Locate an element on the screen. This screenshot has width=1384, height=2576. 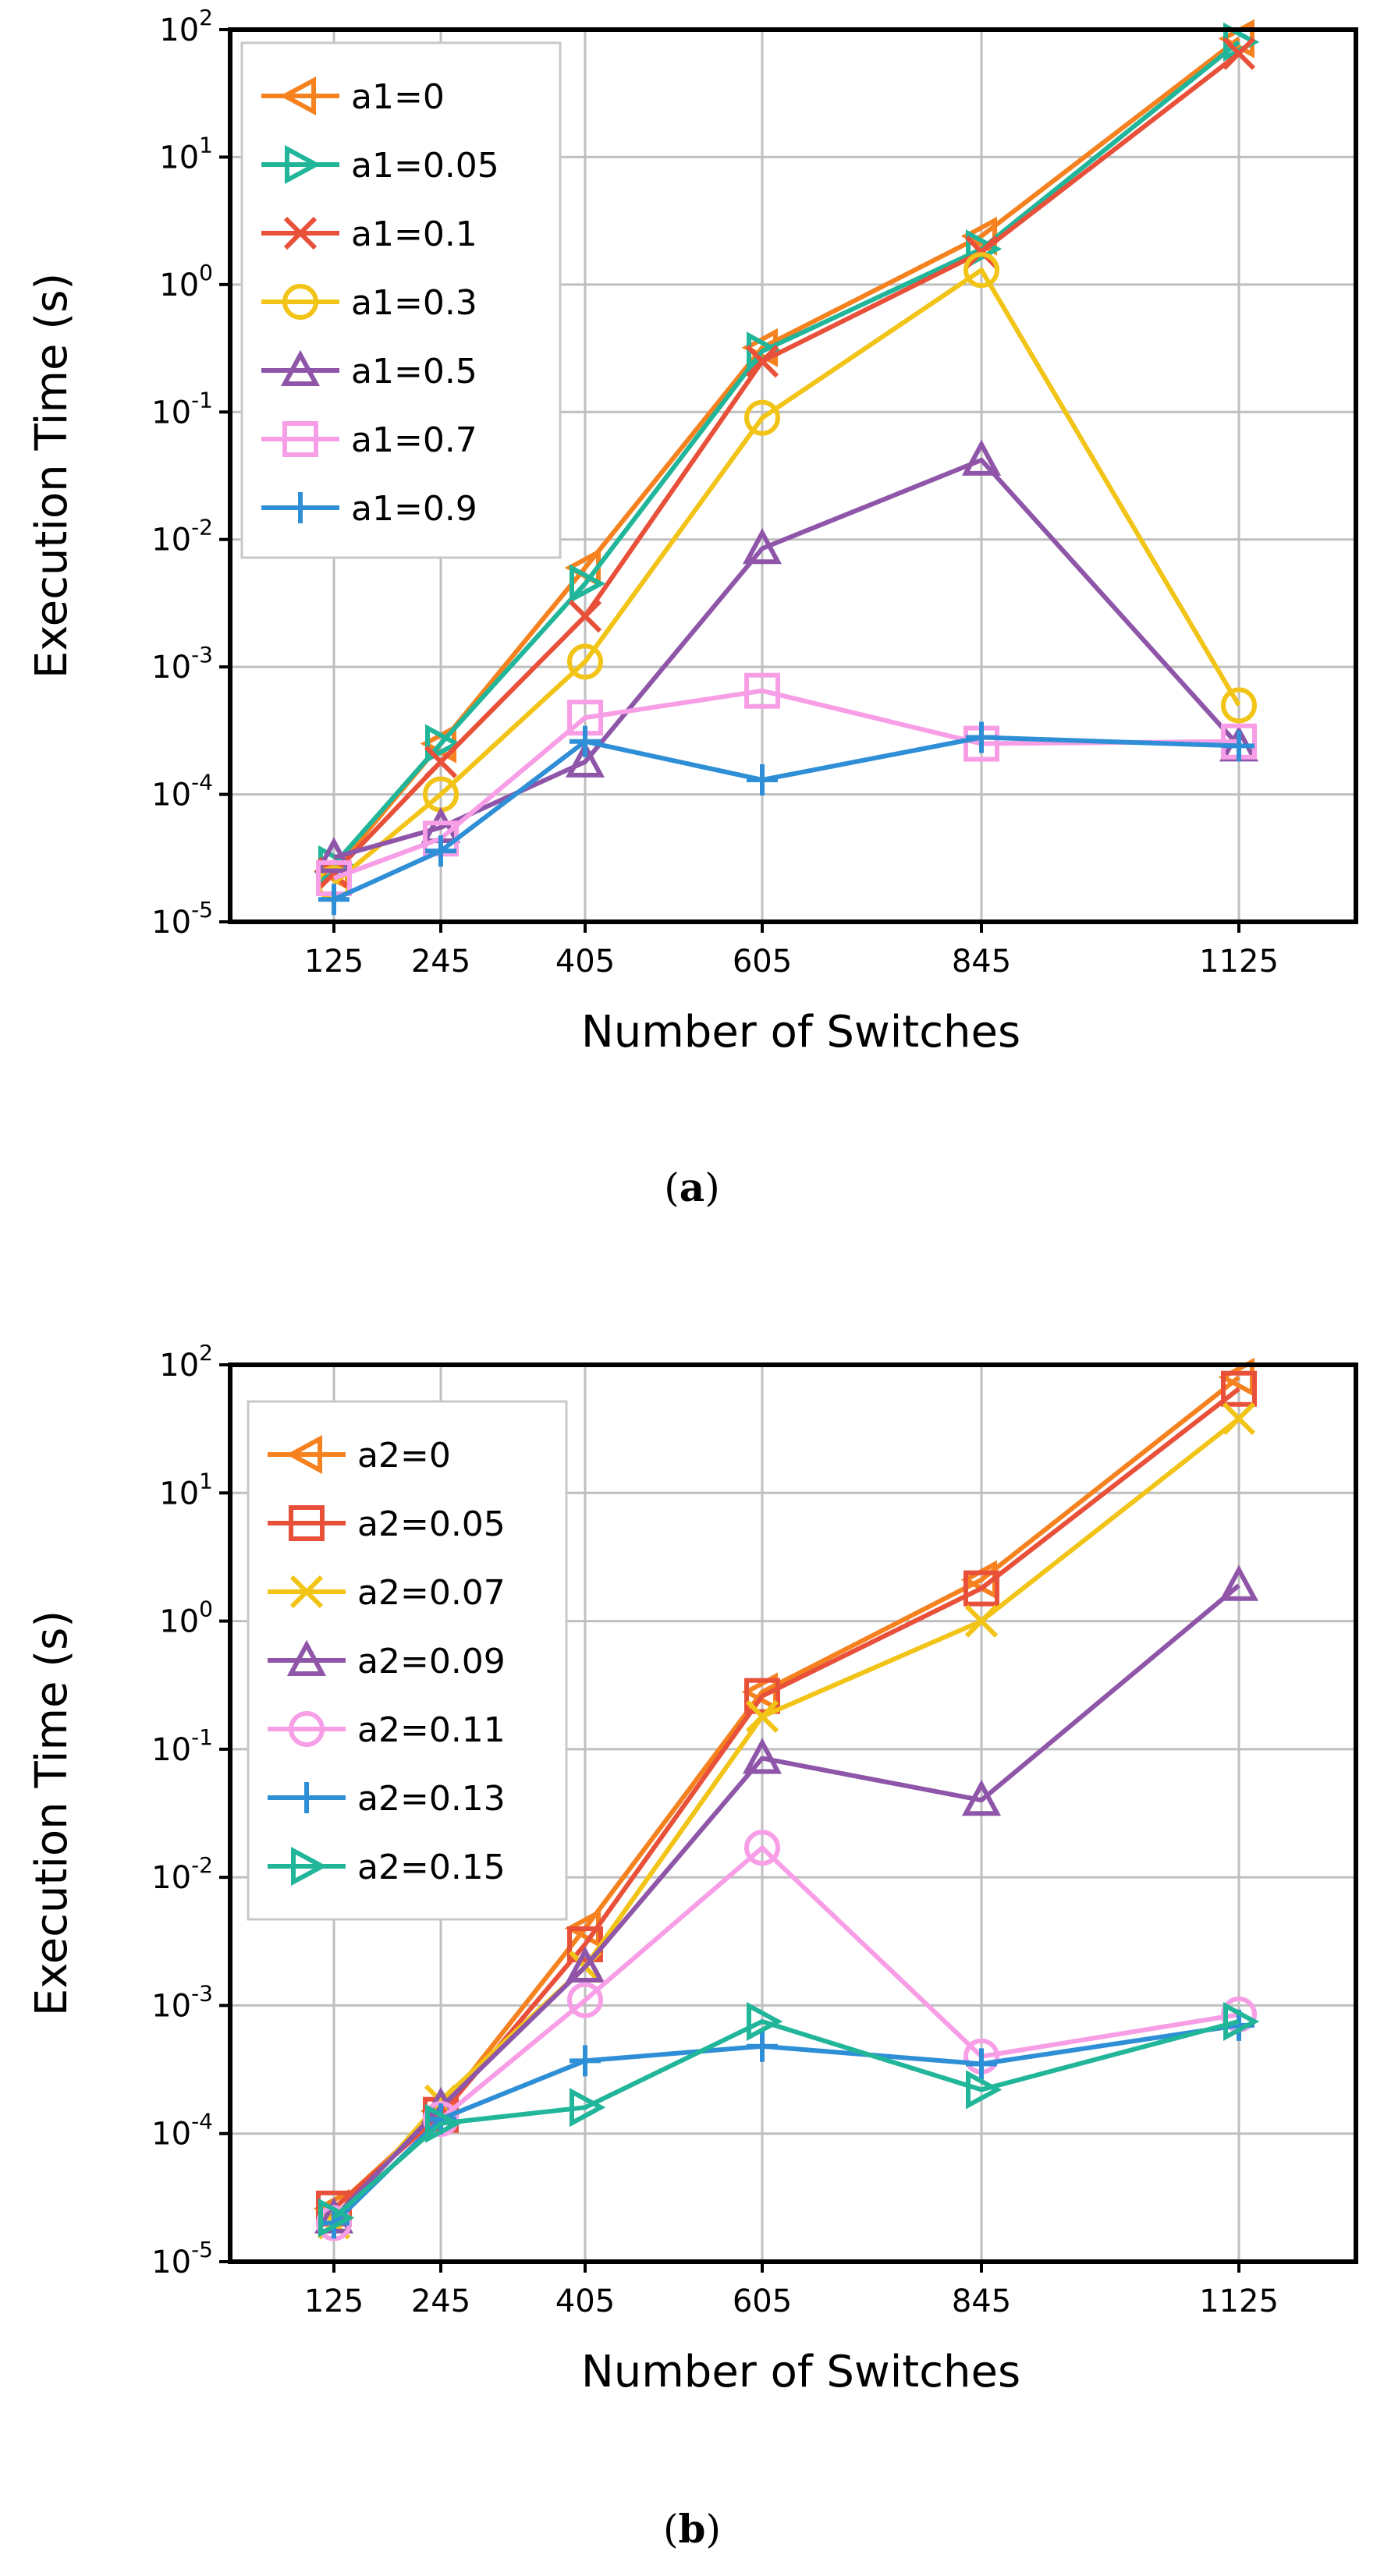
y-tick-label: 10⁻⁴ is located at coordinates (182, 2131).